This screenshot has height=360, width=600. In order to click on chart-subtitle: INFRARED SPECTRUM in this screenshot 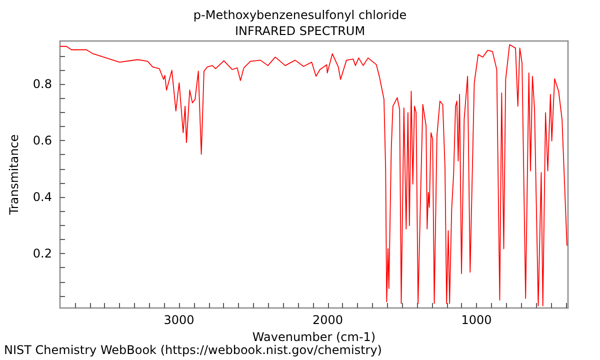, I will do `click(300, 31)`.